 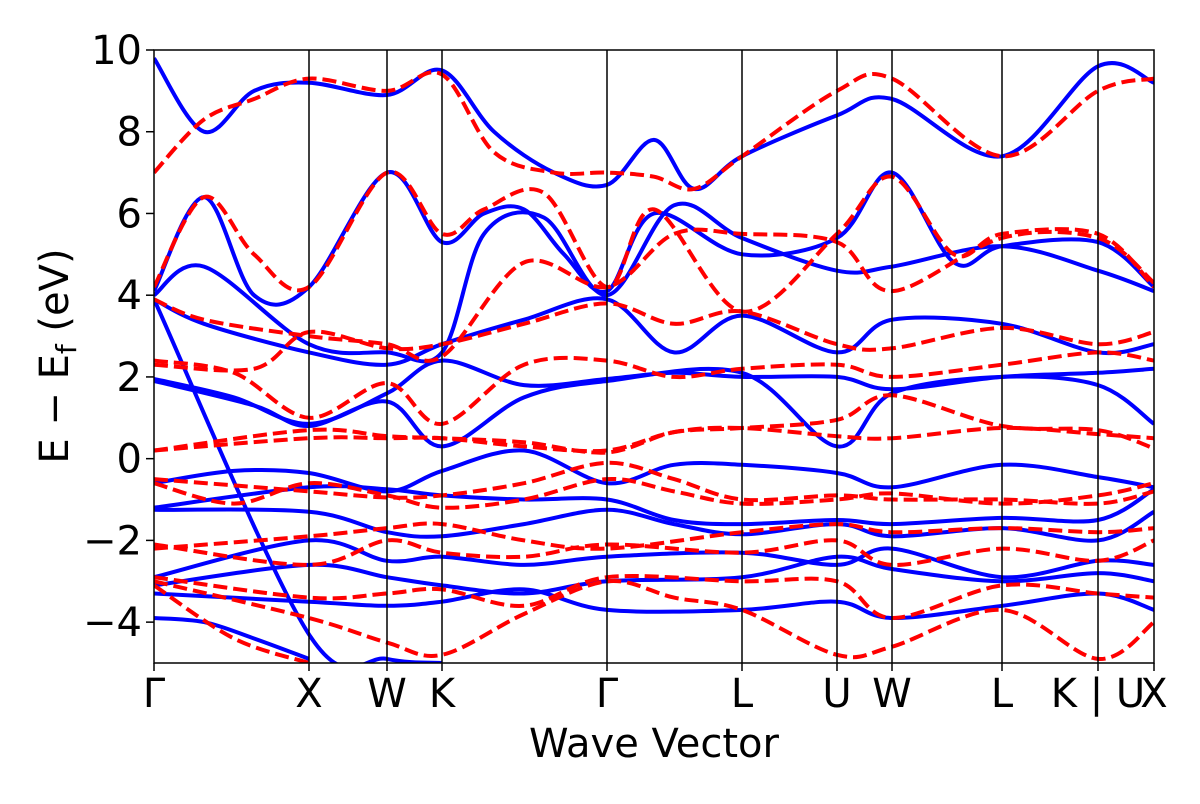 I want to click on x-tick-label: K, so click(x=443, y=694).